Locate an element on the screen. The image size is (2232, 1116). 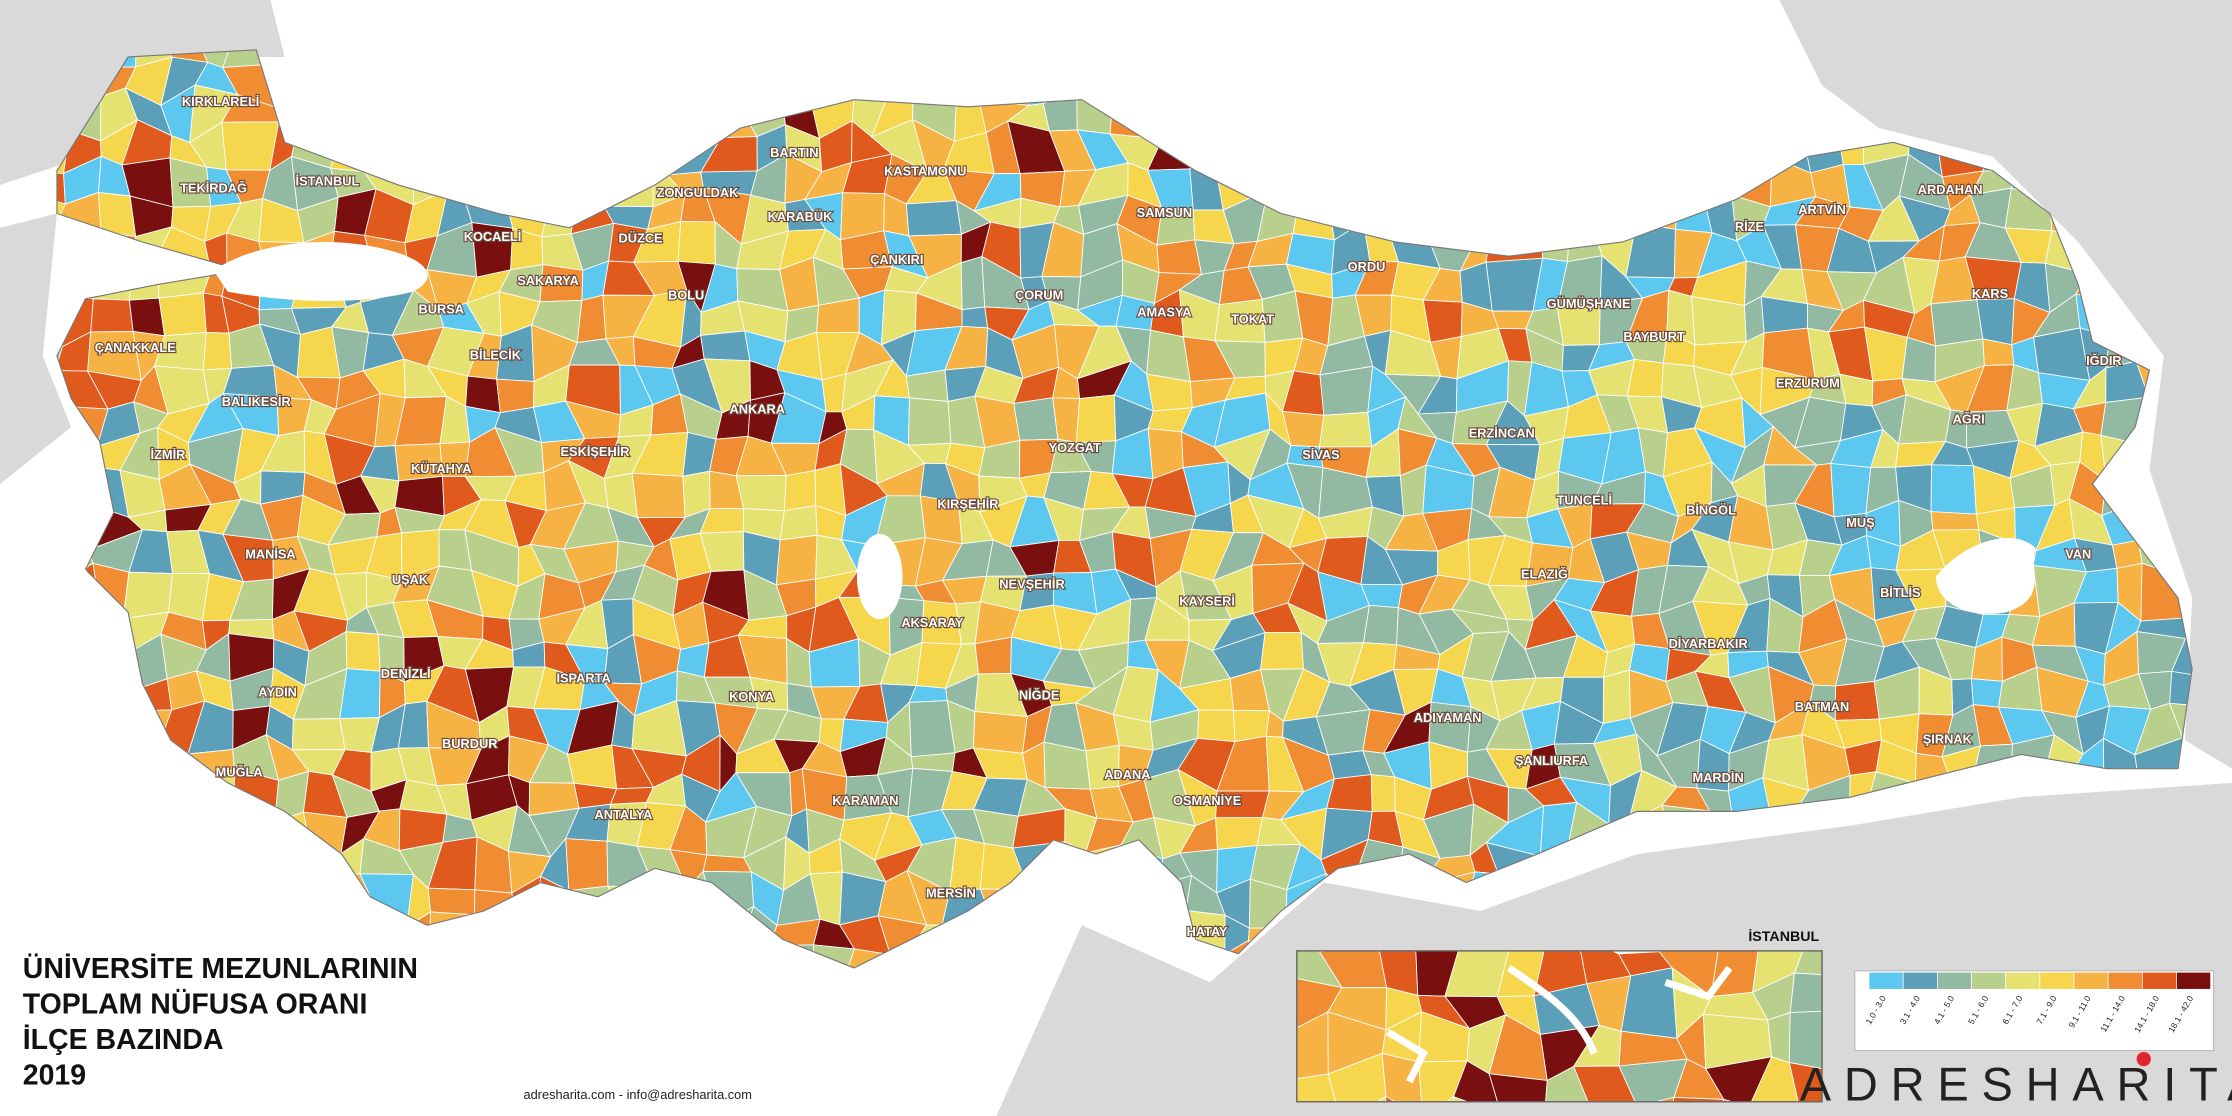
province-label: ISPARTA is located at coordinates (583, 677).